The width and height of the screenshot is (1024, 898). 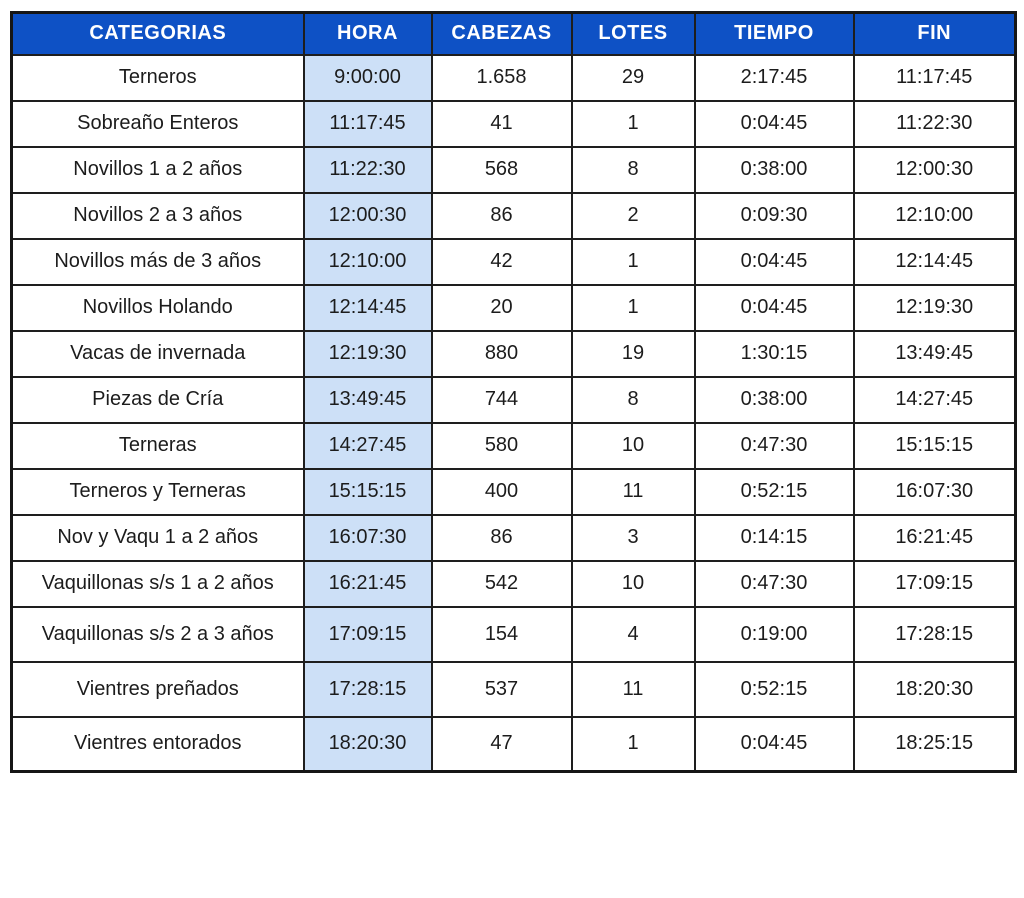 I want to click on cell-categoria: Vaquillonas s/s 2 a 3 años, so click(x=157, y=634).